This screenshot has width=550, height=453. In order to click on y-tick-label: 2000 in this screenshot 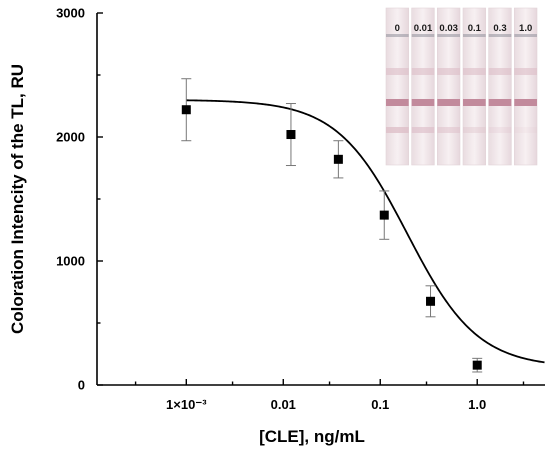, I will do `click(70, 137)`.